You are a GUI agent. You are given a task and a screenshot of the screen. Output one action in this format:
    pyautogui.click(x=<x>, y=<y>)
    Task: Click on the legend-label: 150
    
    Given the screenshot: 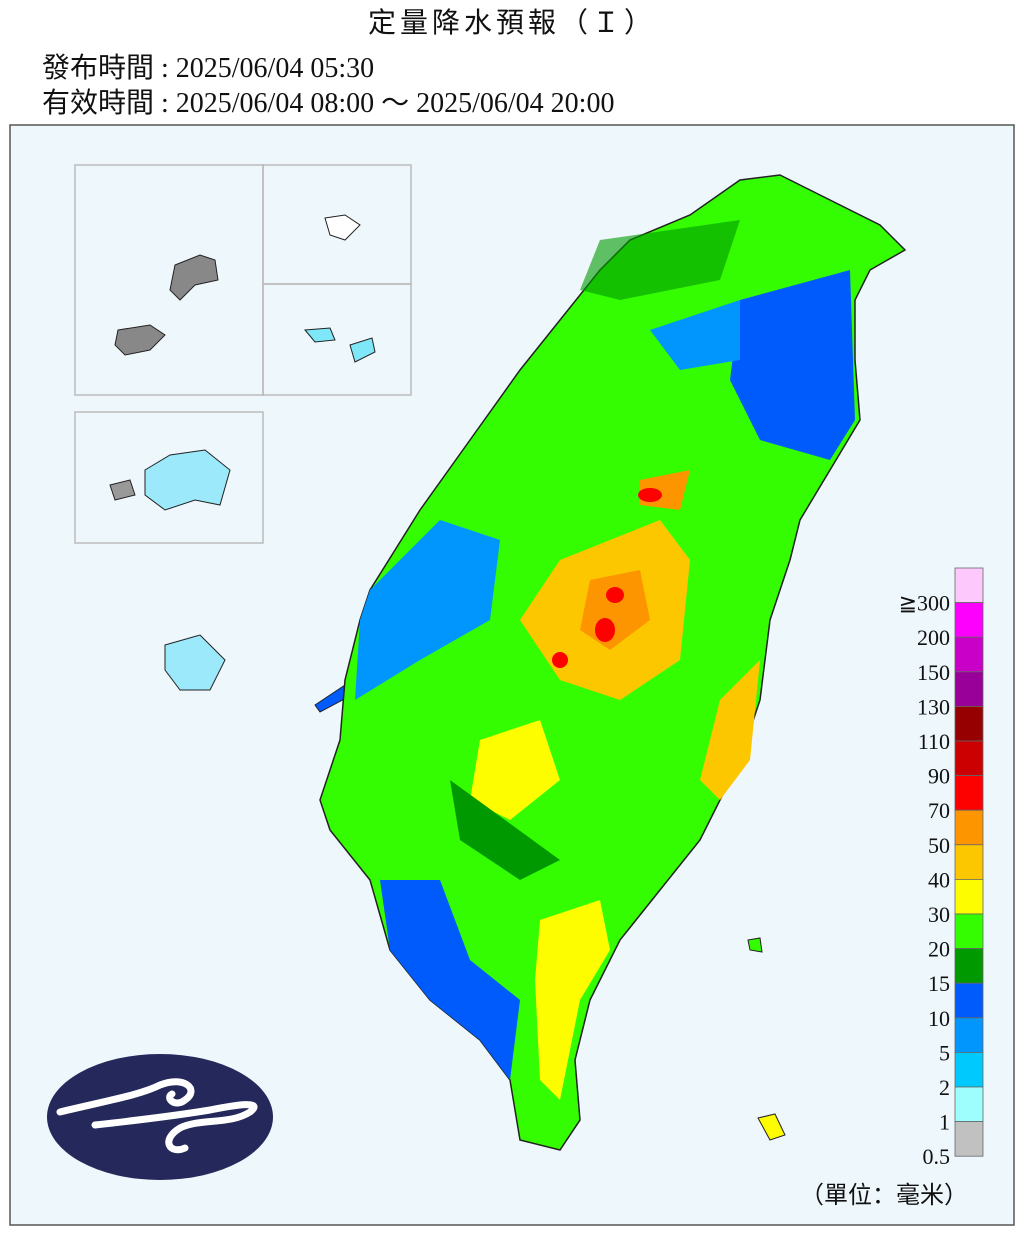 What is the action you would take?
    pyautogui.click(x=933, y=672)
    